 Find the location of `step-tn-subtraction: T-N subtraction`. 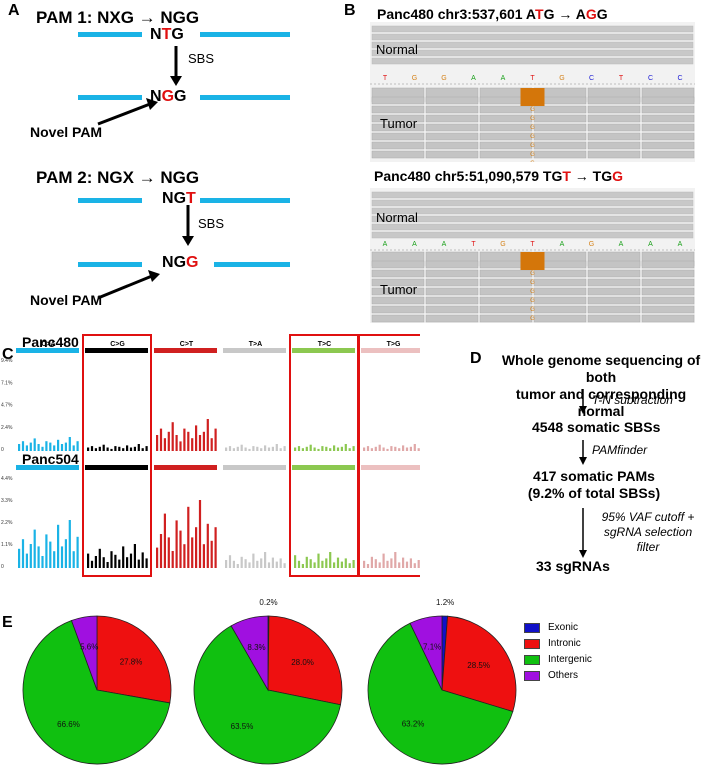

step-tn-subtraction: T-N subtraction is located at coordinates (632, 400).